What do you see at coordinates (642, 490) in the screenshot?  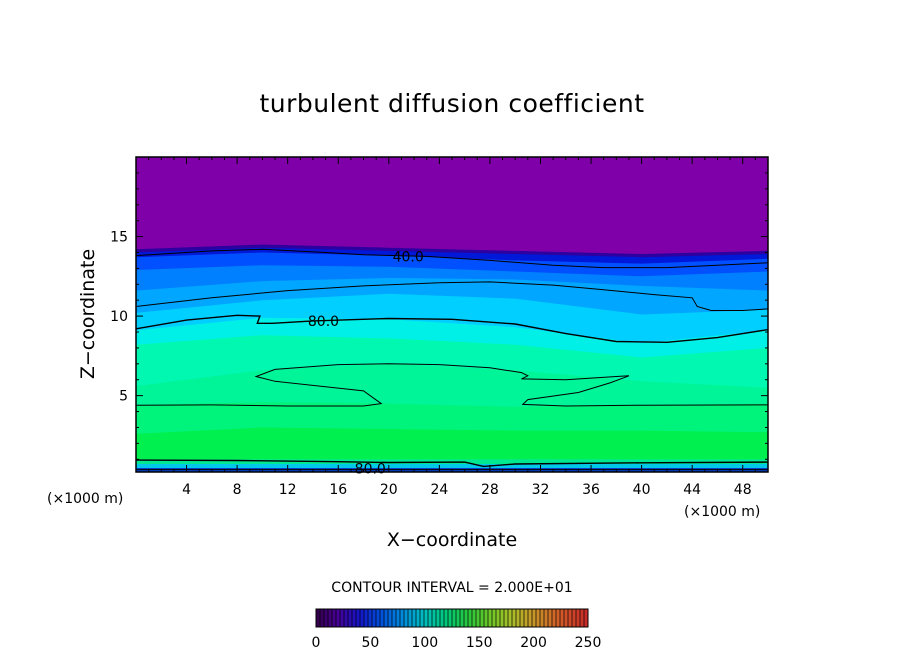 I see `x-tick-label: 40` at bounding box center [642, 490].